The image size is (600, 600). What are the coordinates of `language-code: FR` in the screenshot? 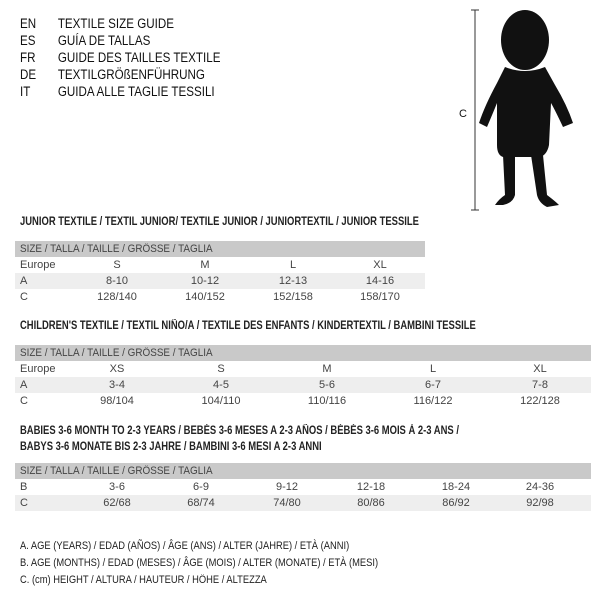 It's located at (28, 57).